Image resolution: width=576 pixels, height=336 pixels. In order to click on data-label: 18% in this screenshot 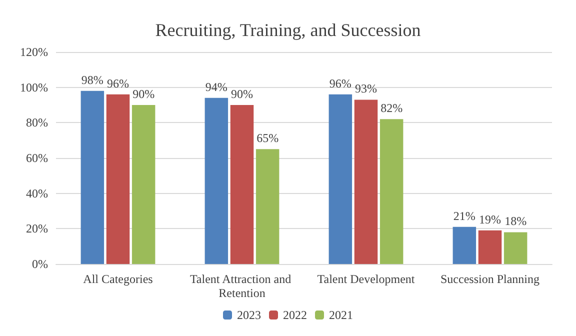, I will do `click(515, 221)`.